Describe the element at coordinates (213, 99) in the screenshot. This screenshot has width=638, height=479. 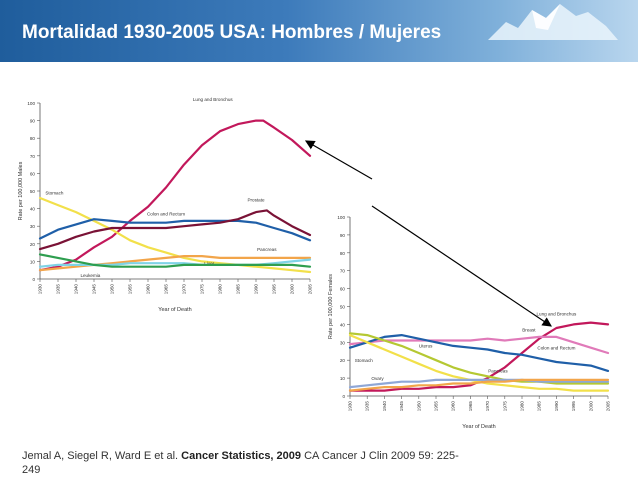
I see `males-label-lung-and-bronchus: Lung and Bronchus` at that location.